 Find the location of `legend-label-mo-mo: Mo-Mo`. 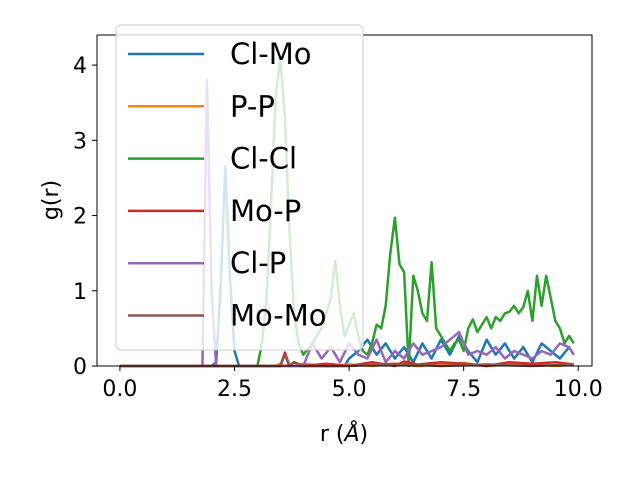

legend-label-mo-mo: Mo-Mo is located at coordinates (278, 316).